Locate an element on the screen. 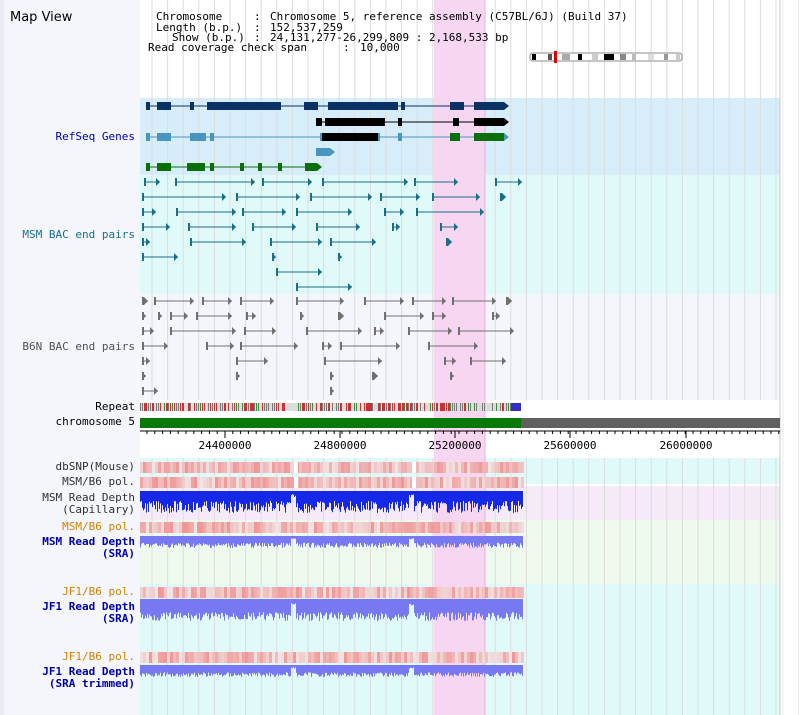 This screenshot has width=800, height=715. track-label-msm-b6-pol-2: MSM/B6 pol. is located at coordinates (98, 526).